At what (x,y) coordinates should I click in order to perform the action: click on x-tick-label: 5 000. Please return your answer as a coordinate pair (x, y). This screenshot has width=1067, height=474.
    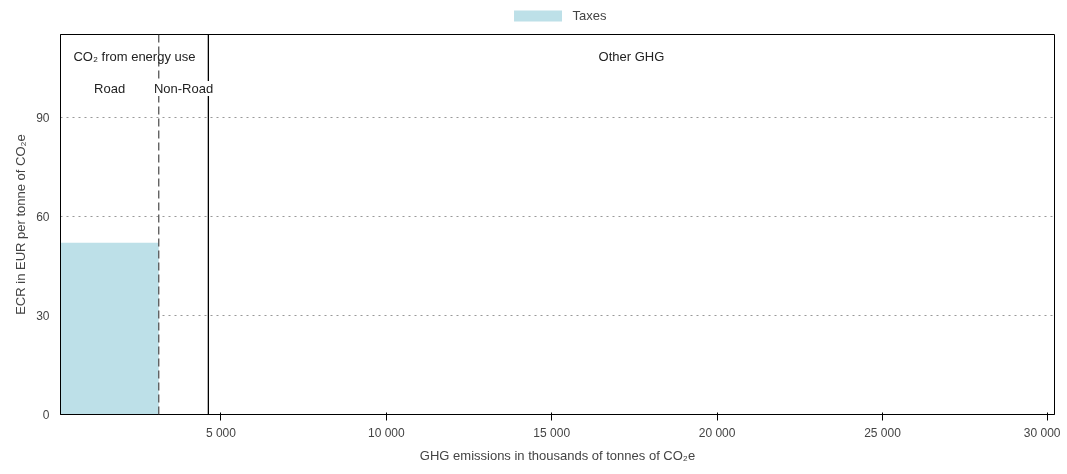
    Looking at the image, I should click on (221, 432).